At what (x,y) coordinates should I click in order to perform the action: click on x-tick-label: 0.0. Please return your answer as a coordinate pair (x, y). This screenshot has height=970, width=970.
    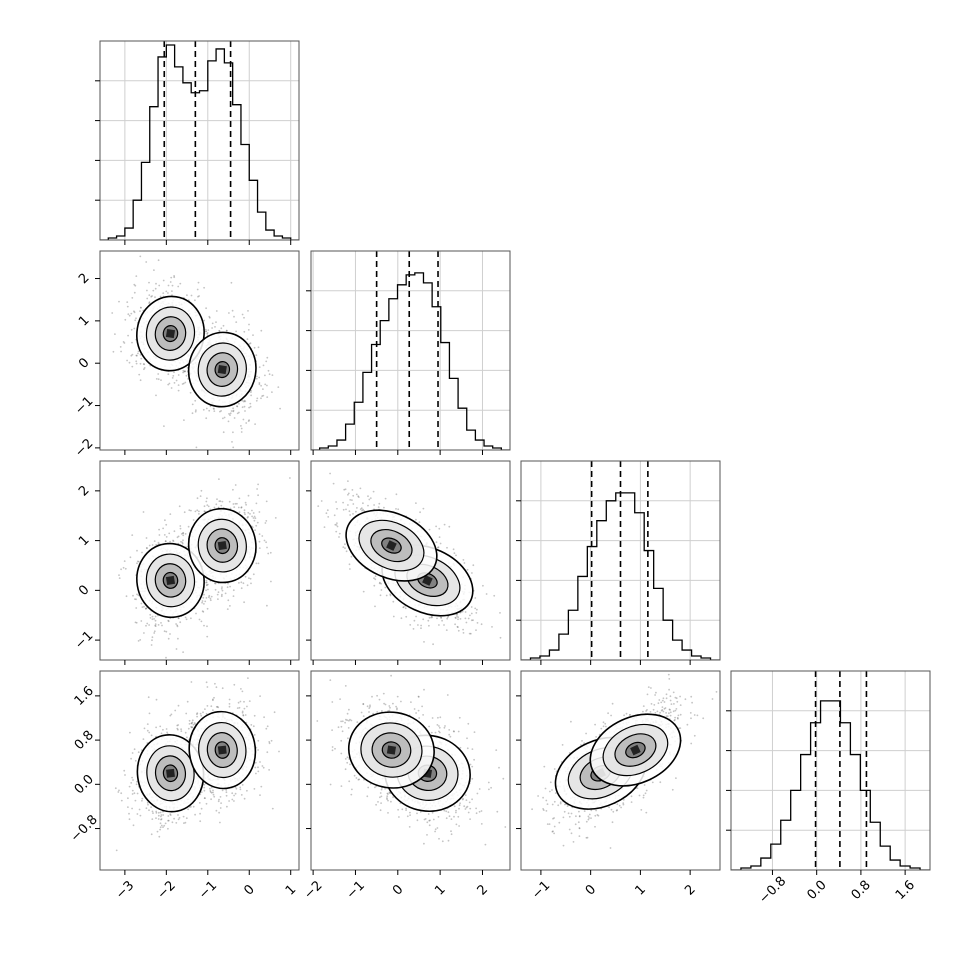
    Looking at the image, I should click on (816, 890).